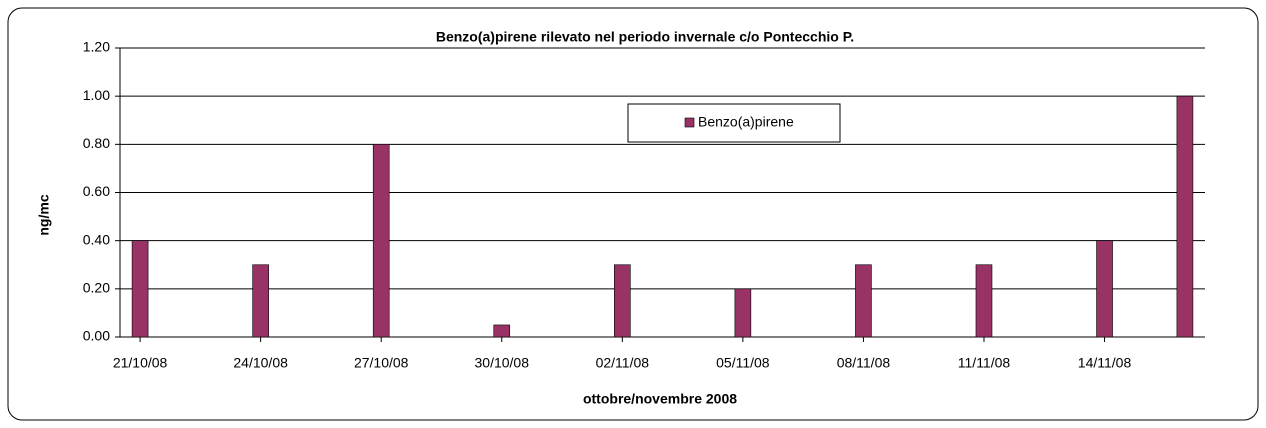 The width and height of the screenshot is (1266, 428). I want to click on y-tick-label: 1.20, so click(96, 47).